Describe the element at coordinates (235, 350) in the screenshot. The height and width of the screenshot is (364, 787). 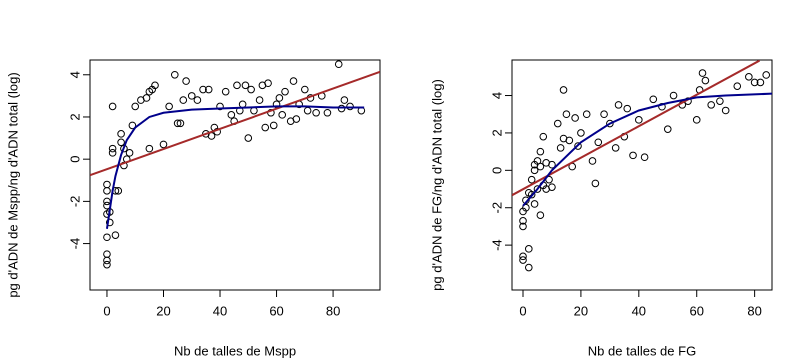
I see `x-axis-label: Nb de talles de Mspp` at that location.